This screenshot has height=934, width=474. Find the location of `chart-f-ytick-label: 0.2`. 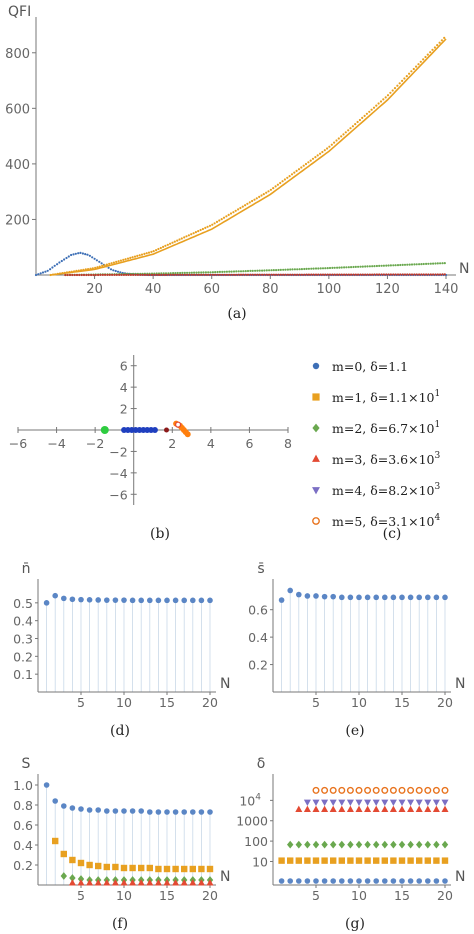

chart-f-ytick-label: 0.2 is located at coordinates (23, 865).